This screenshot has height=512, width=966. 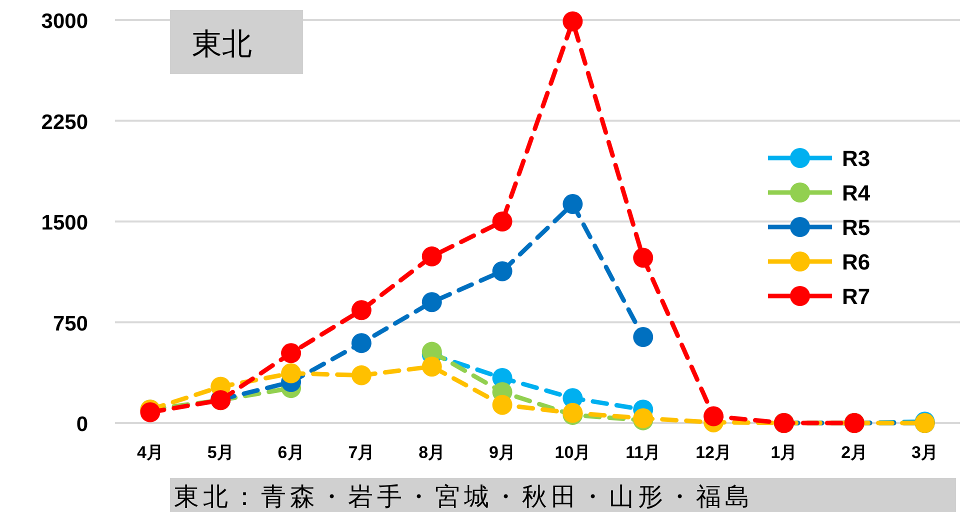 I want to click on legend-label: R3, so click(x=856, y=158).